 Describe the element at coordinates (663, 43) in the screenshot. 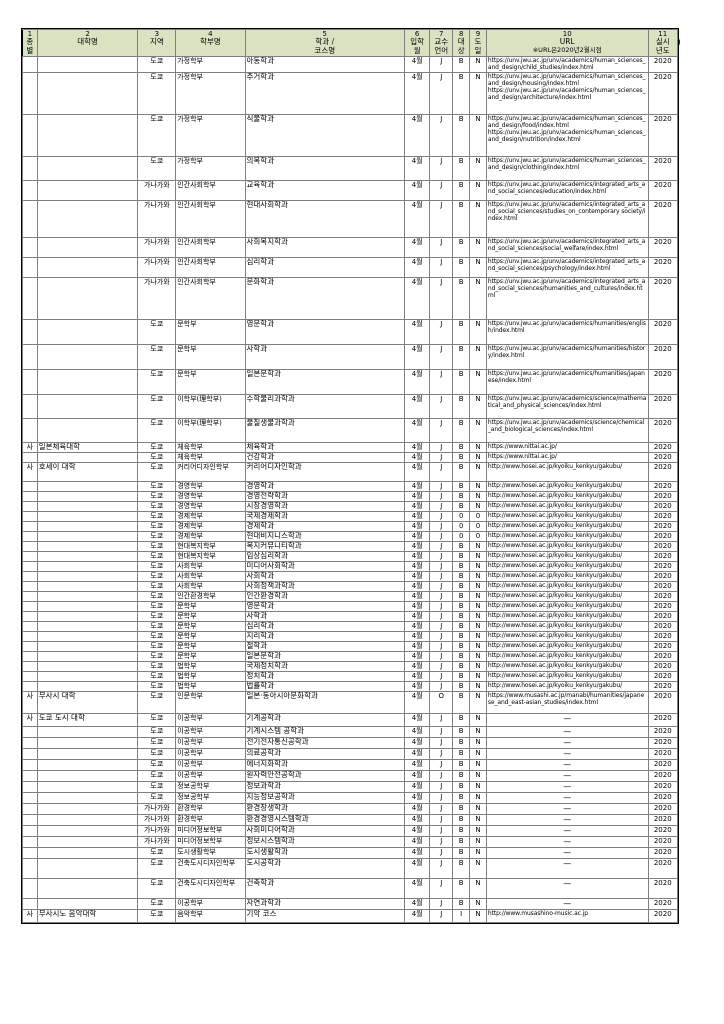

I see `header-cell-year: 11 실시 년도` at that location.